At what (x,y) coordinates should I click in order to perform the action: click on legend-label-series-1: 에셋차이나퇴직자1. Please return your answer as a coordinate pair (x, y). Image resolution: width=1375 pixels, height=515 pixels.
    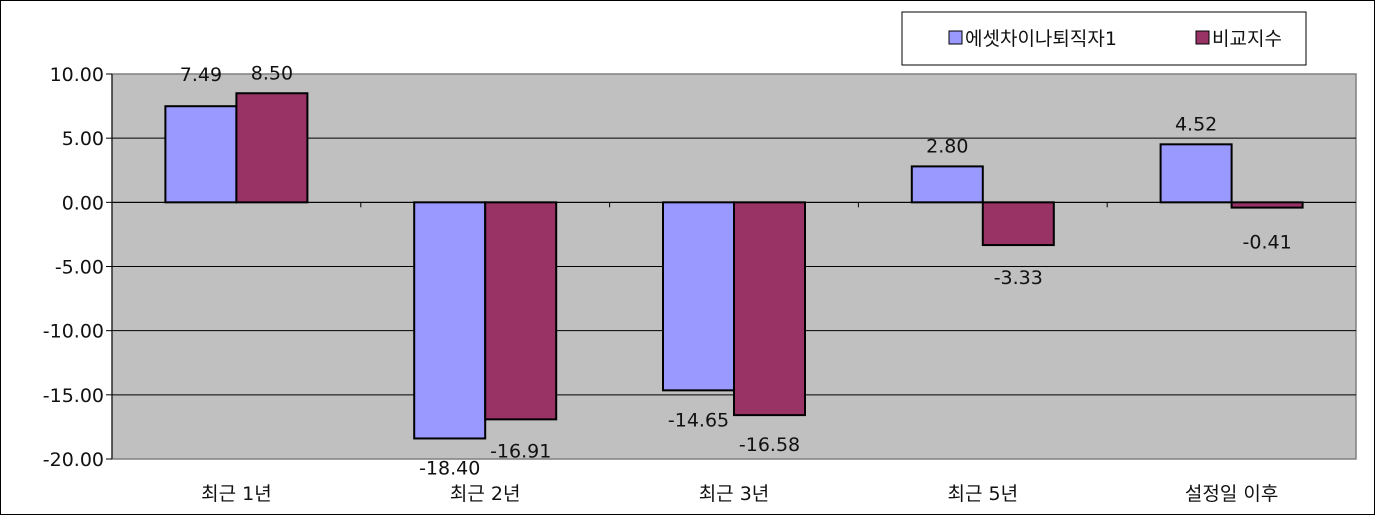
    Looking at the image, I should click on (1041, 39).